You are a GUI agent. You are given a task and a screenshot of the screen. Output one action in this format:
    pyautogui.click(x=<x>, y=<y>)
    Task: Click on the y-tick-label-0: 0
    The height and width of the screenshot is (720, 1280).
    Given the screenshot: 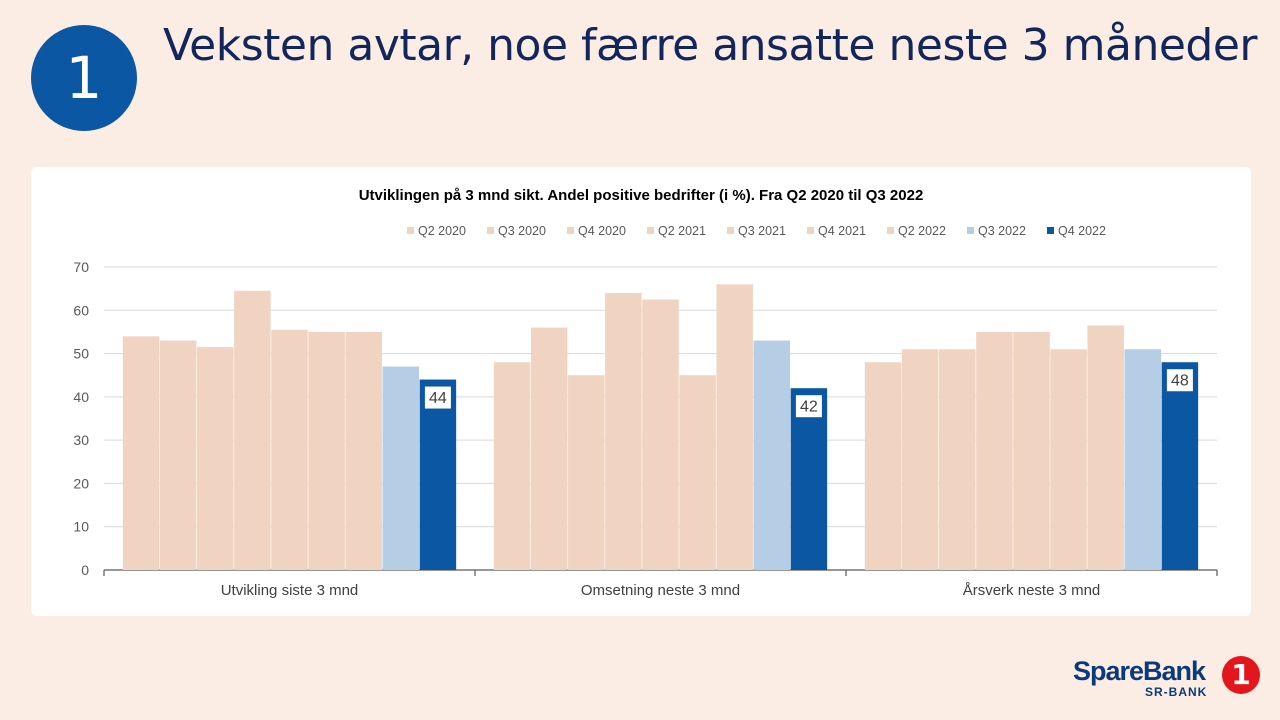 What is the action you would take?
    pyautogui.click(x=85, y=570)
    